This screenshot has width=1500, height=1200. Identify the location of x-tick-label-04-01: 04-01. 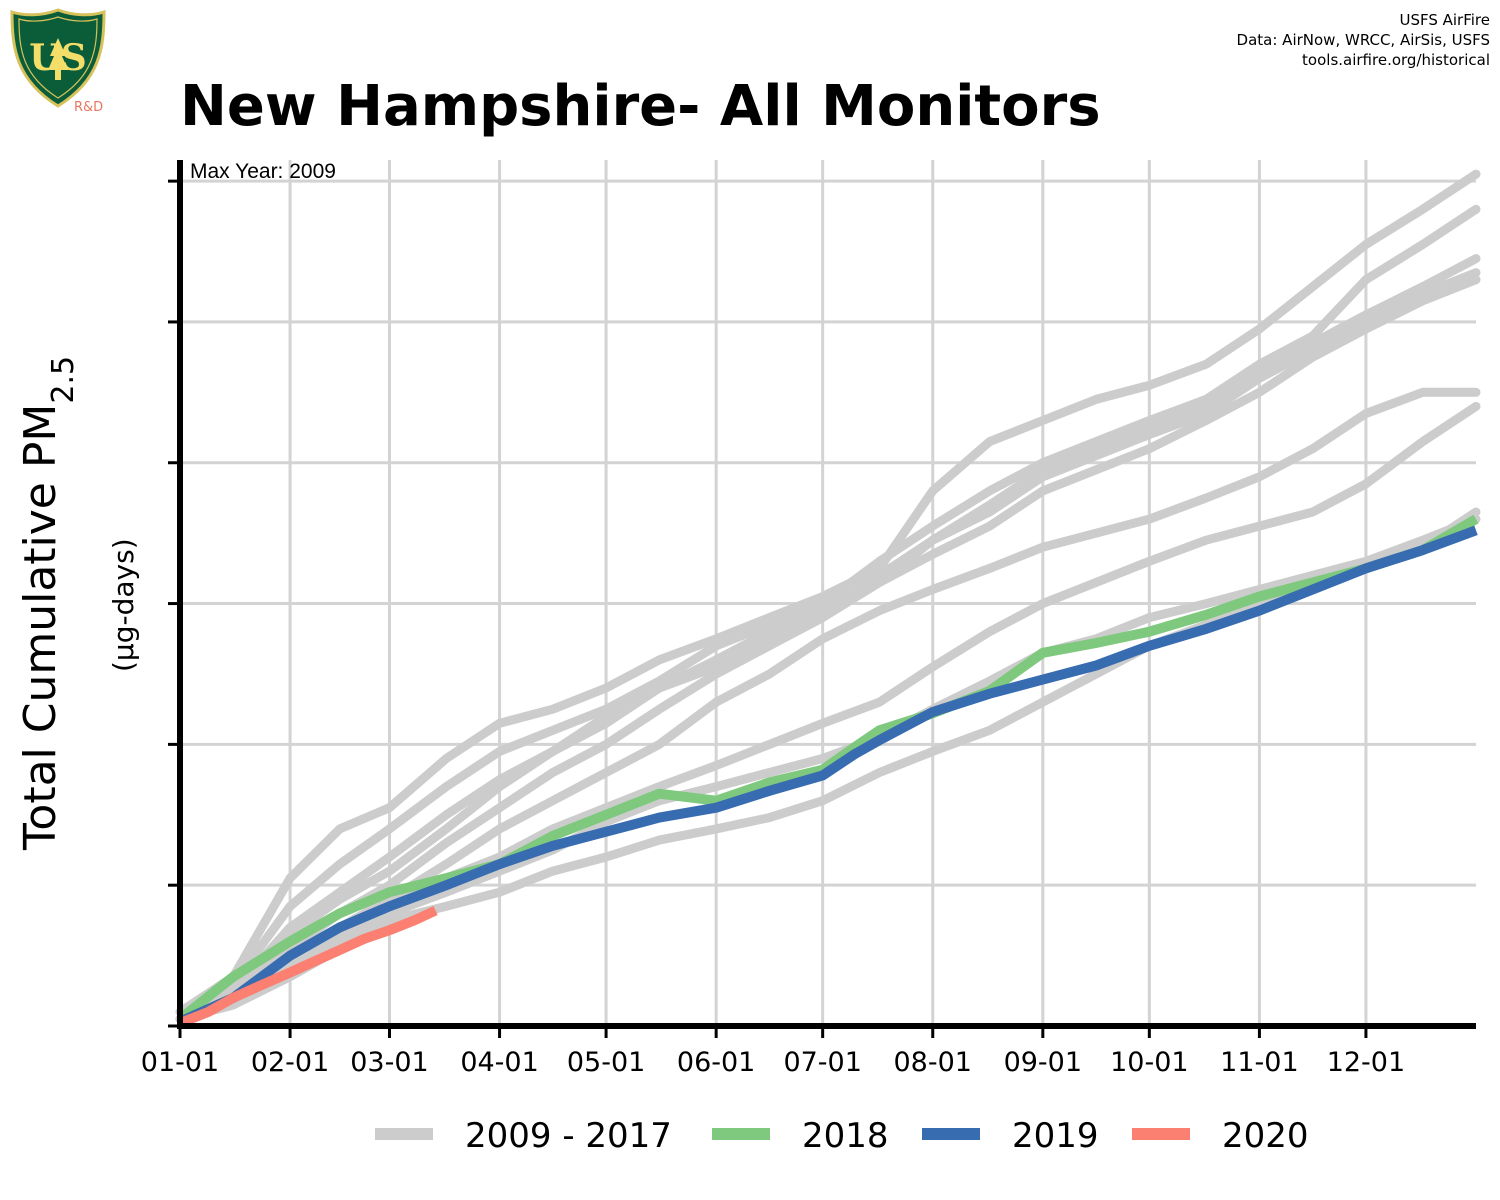
(499, 1062).